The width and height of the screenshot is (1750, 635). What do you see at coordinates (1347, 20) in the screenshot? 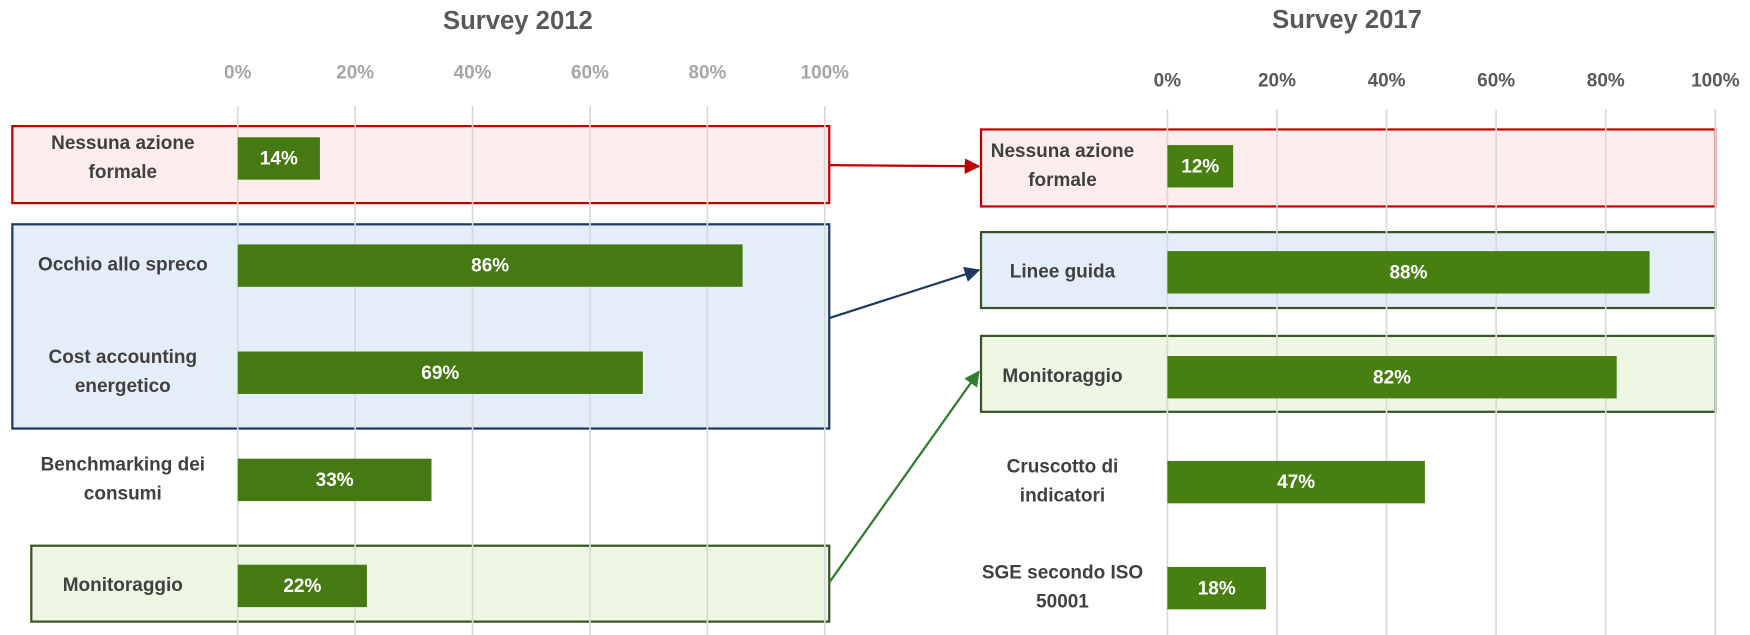
I see `chart-title: Survey 2017` at bounding box center [1347, 20].